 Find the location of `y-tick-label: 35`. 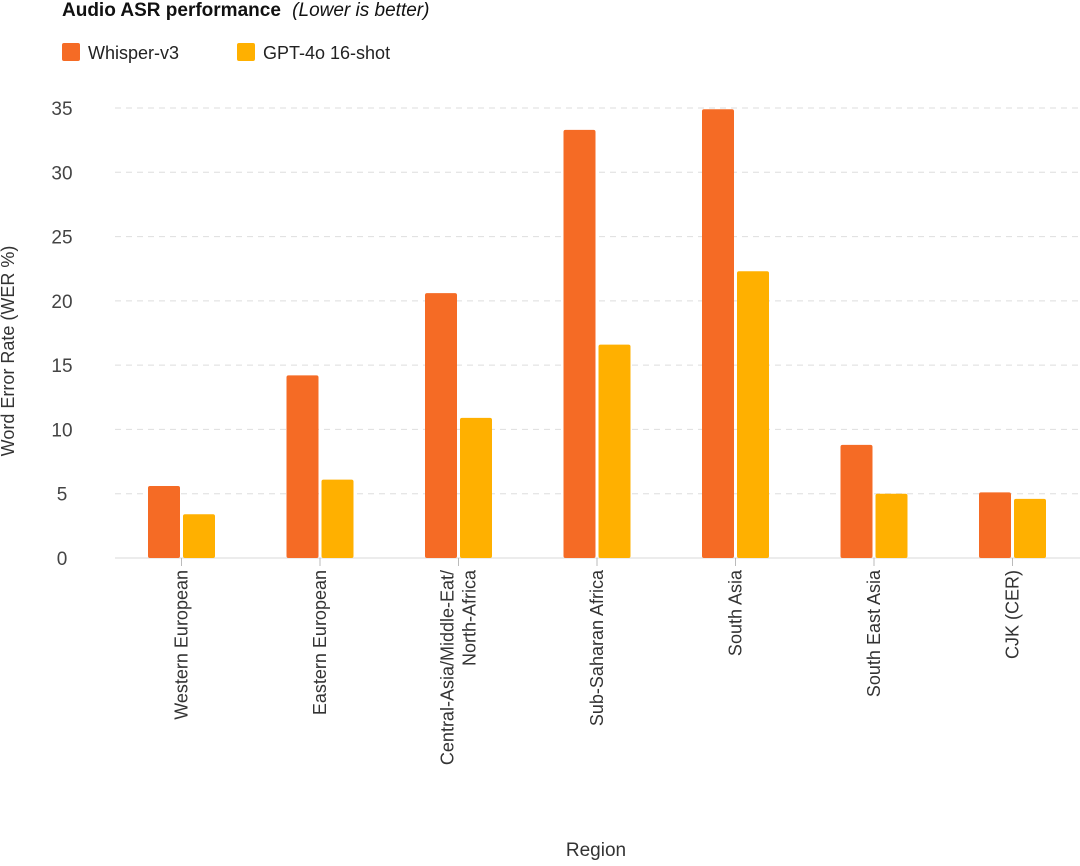

y-tick-label: 35 is located at coordinates (61, 109).